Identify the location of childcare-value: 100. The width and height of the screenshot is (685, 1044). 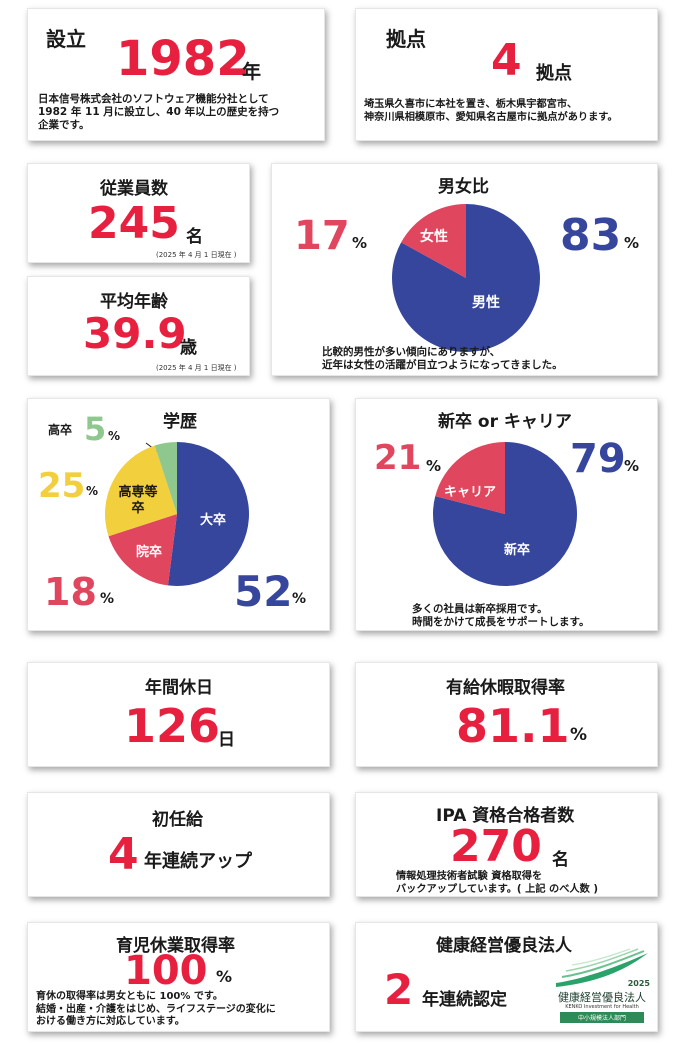
(166, 971).